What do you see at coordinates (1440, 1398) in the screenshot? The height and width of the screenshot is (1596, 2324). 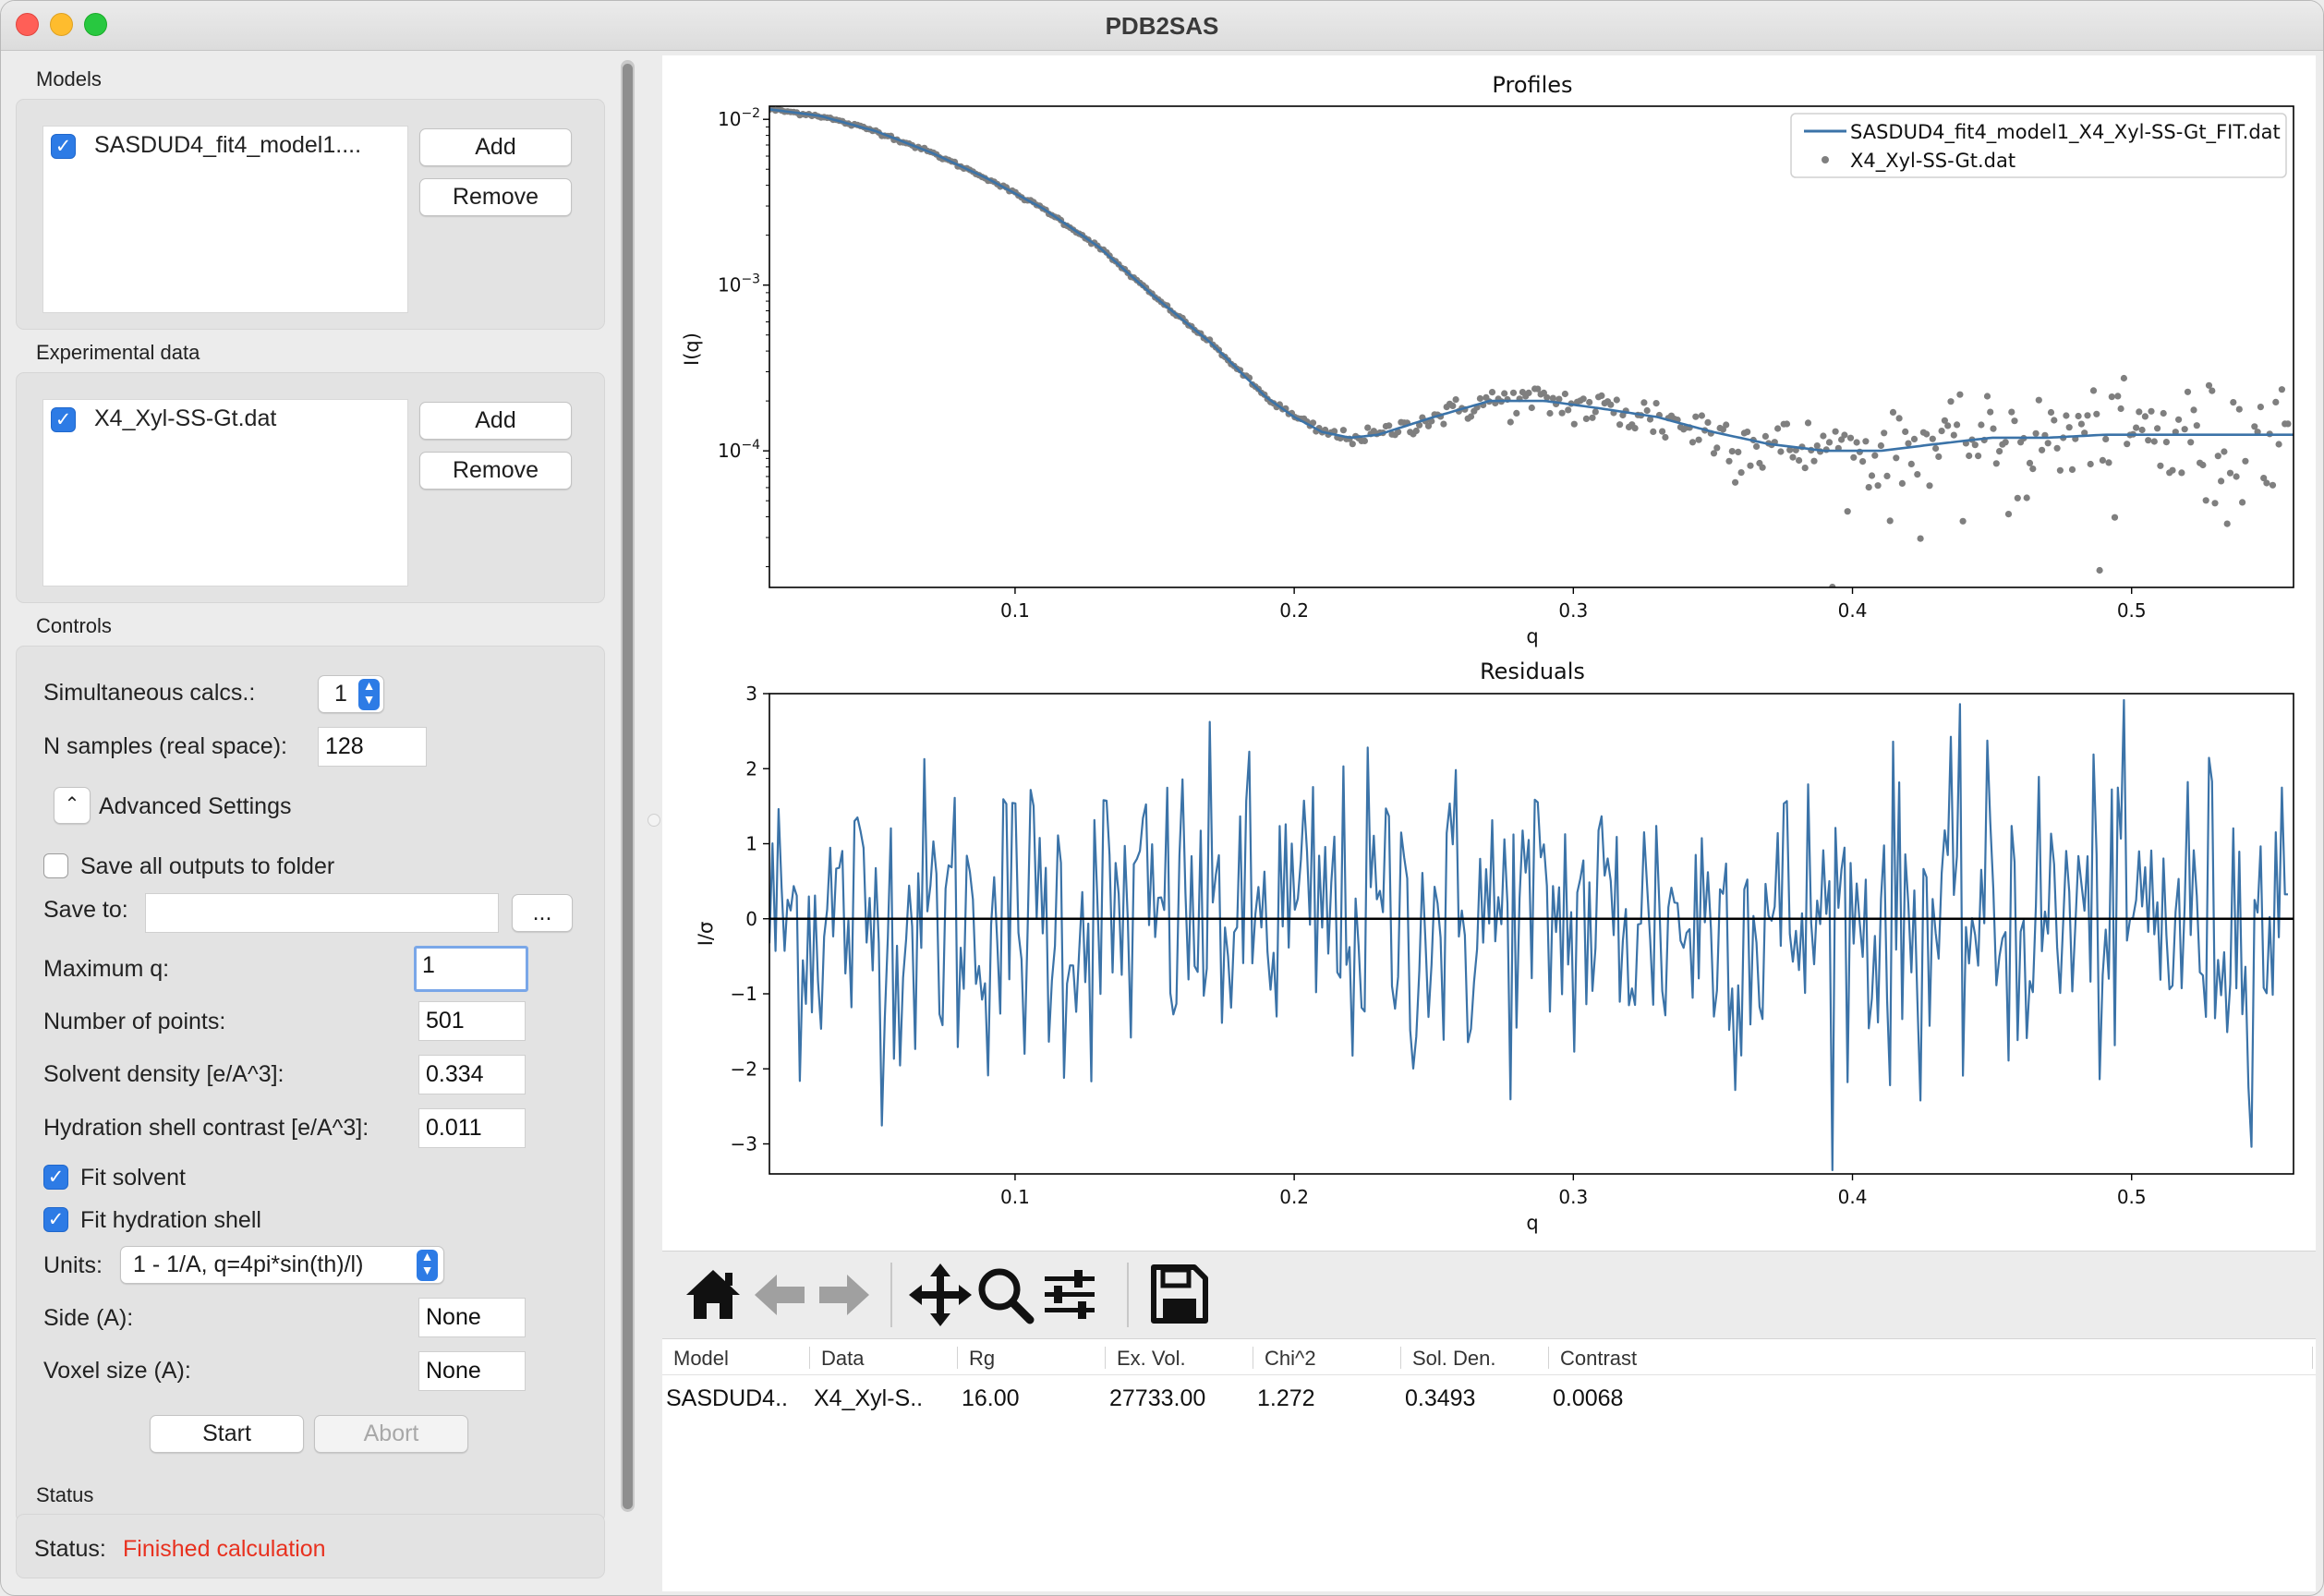 I see `cell-sol-den: 0.3493` at bounding box center [1440, 1398].